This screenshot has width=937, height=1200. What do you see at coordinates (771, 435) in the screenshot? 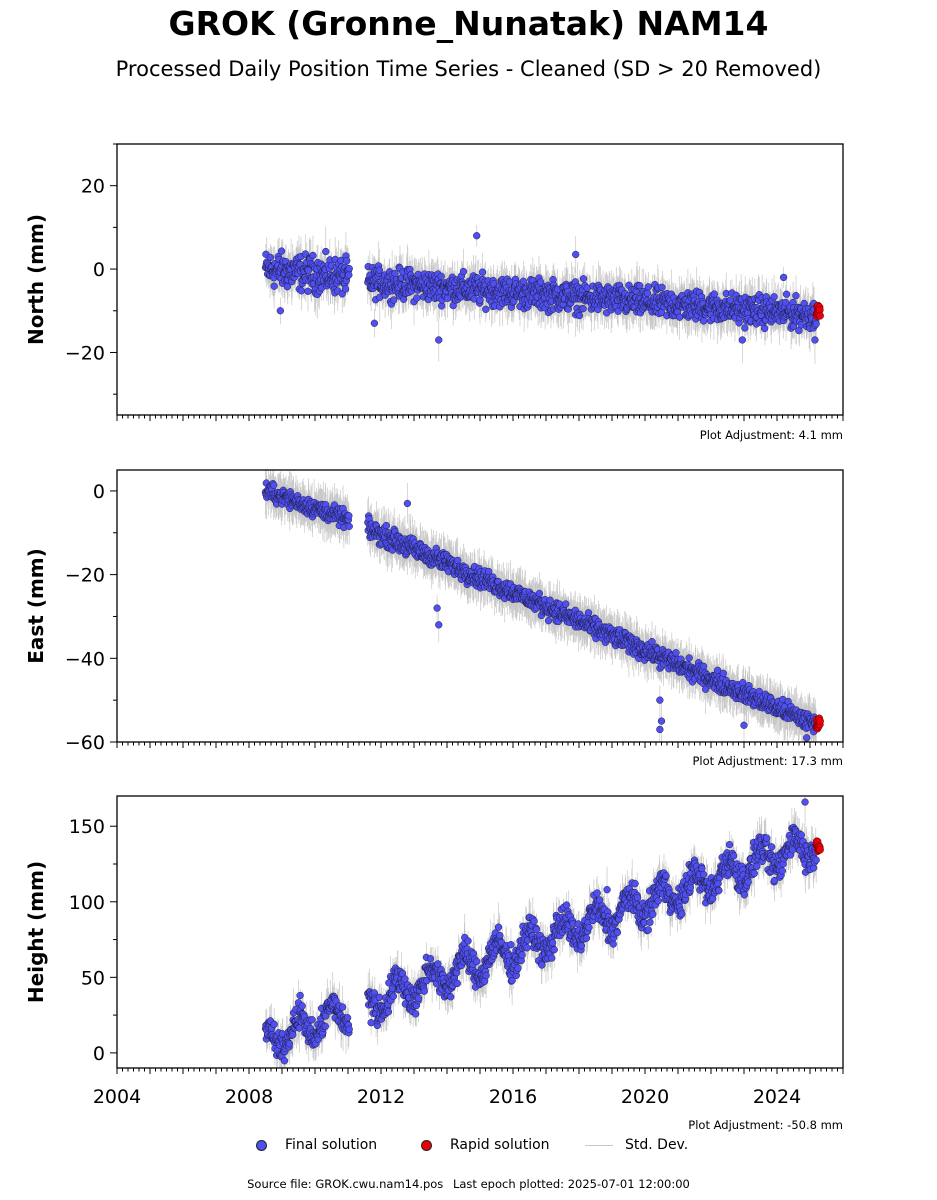
I see `plot-adjustment-note: Plot Adjustment: 4.1 mm` at bounding box center [771, 435].